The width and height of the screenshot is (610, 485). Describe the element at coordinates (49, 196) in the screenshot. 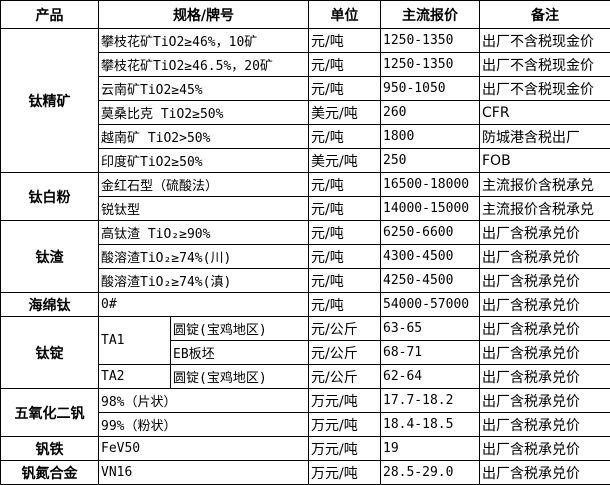

I see `product-cell: 钛白粉` at that location.